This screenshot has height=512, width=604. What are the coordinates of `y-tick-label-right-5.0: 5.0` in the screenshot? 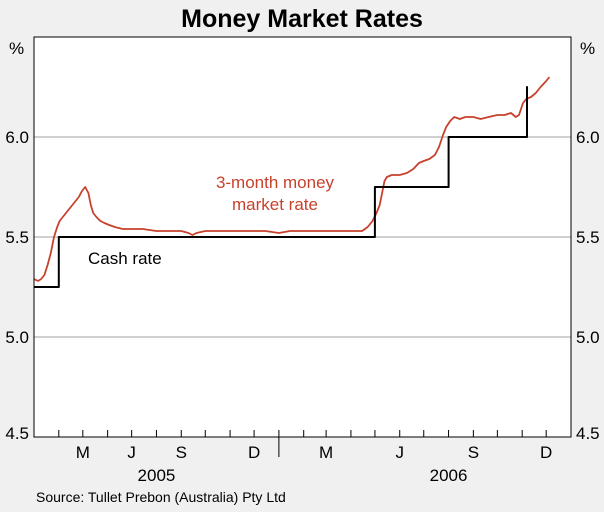 It's located at (588, 337).